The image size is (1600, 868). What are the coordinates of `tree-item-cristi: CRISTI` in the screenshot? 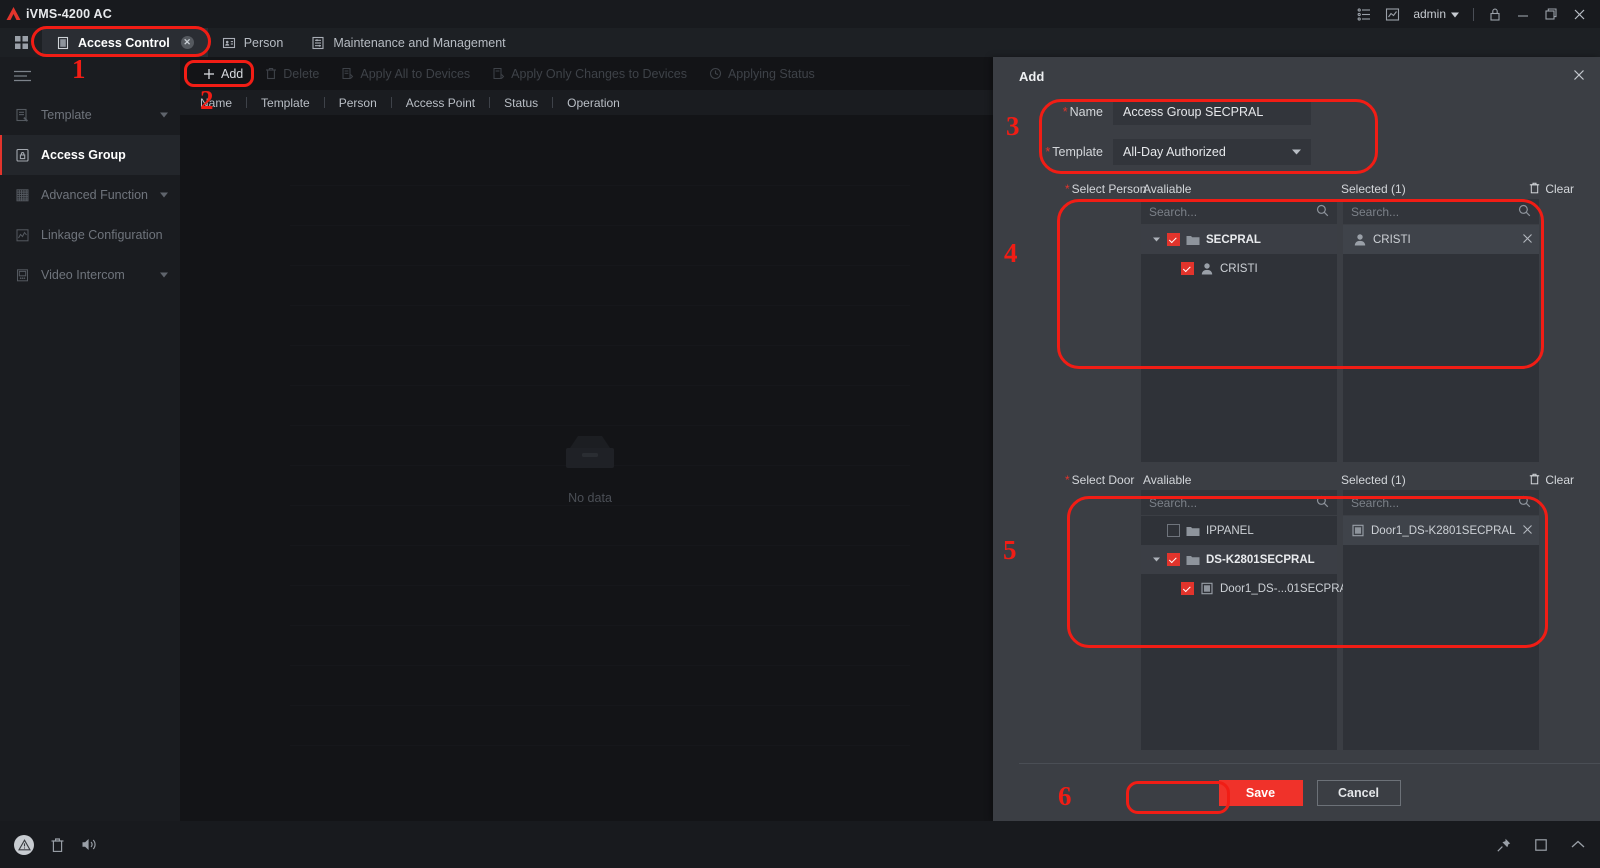 It's located at (1239, 268).